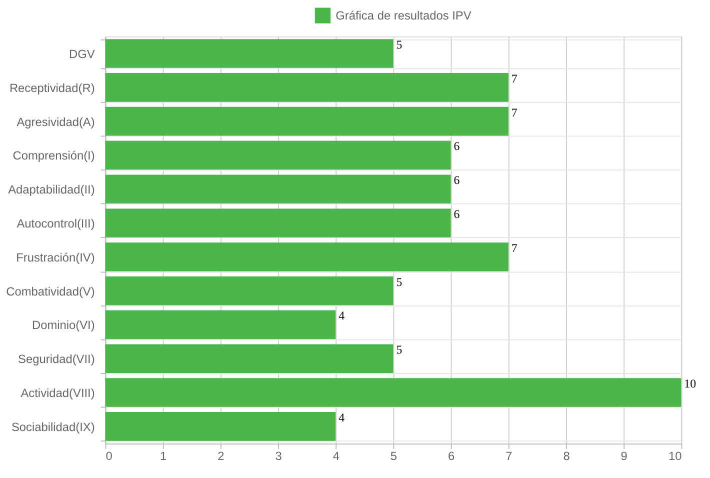 The height and width of the screenshot is (478, 710). I want to click on legend-label: Gráfica de resultados IPV, so click(404, 15).